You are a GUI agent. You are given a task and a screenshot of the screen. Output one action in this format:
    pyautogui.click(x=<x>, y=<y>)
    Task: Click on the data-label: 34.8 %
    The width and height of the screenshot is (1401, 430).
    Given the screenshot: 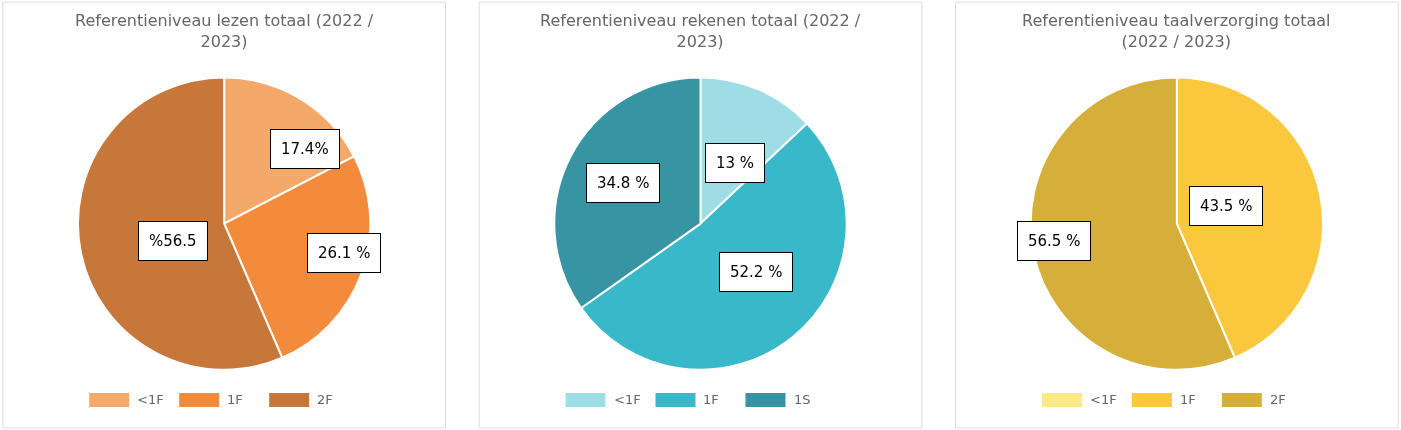 What is the action you would take?
    pyautogui.click(x=623, y=183)
    